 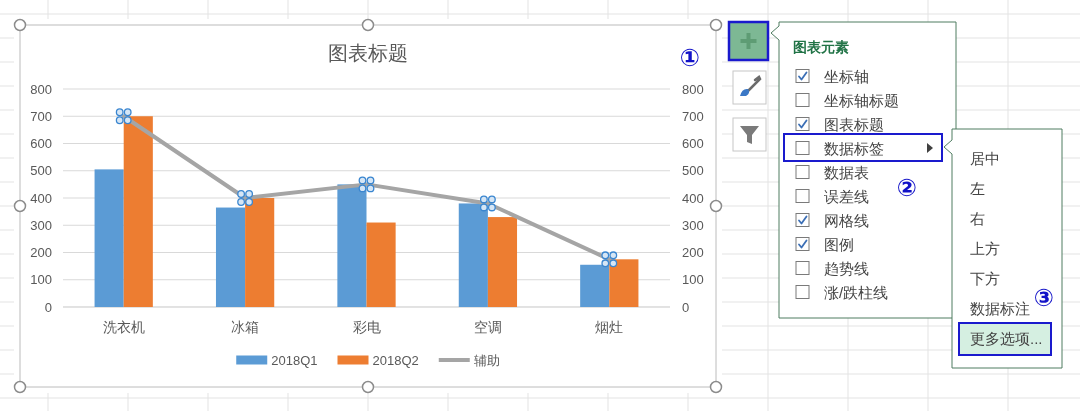 What do you see at coordinates (693, 252) in the screenshot?
I see `y2-tick-label: 200` at bounding box center [693, 252].